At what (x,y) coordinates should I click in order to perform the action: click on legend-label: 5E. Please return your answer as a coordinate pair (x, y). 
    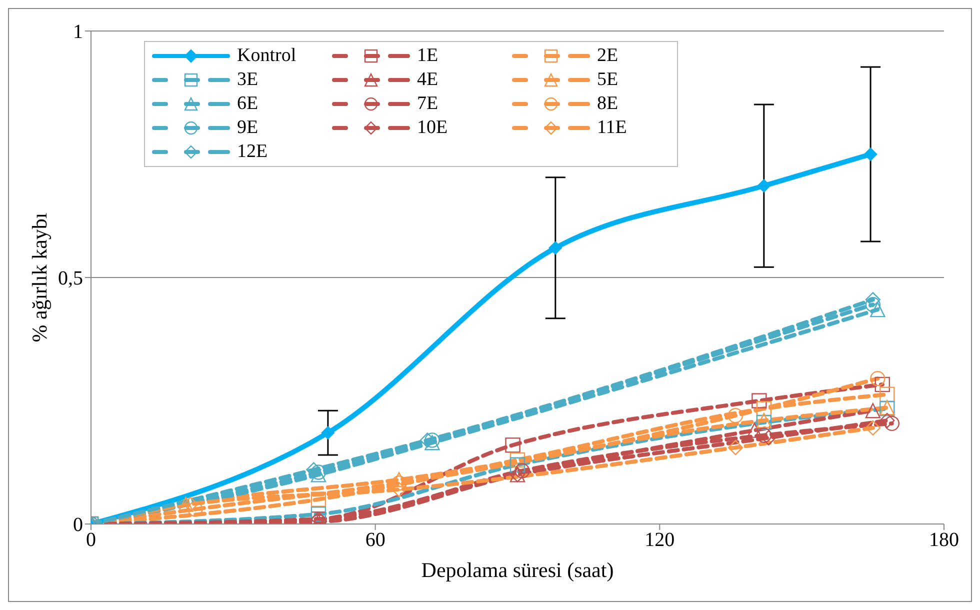
    Looking at the image, I should click on (607, 80).